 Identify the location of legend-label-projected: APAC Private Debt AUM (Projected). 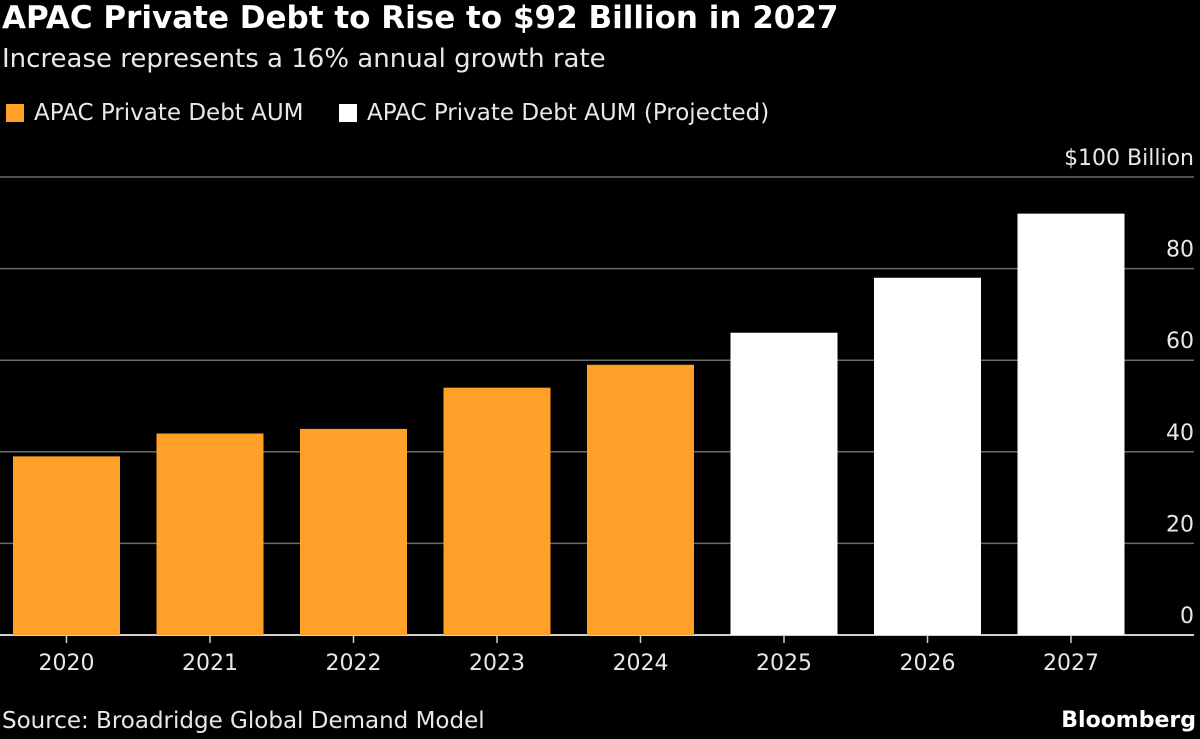
(568, 113).